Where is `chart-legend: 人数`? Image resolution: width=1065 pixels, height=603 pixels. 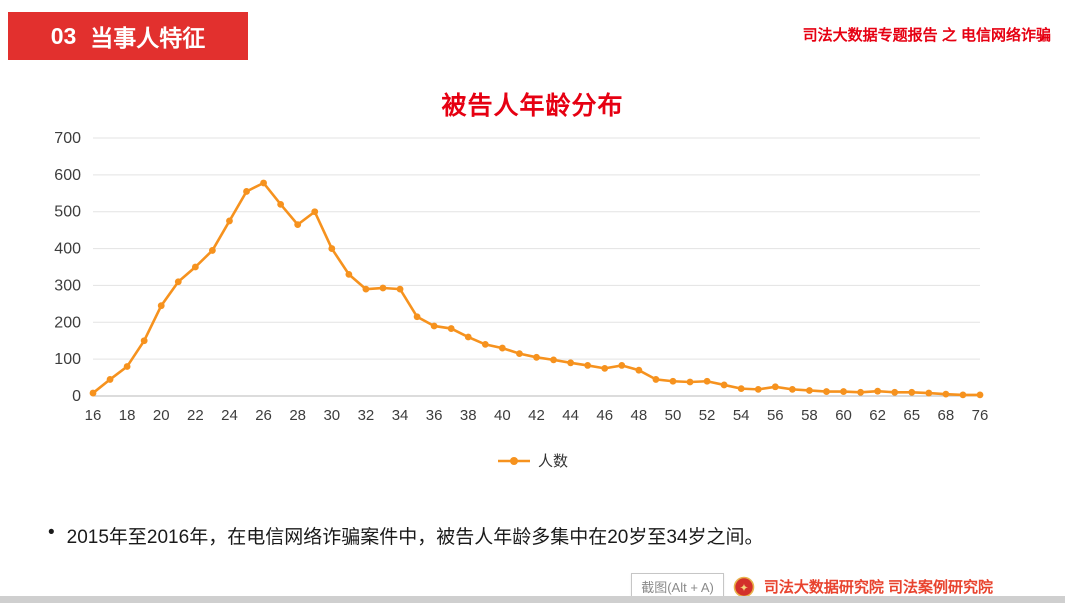
chart-legend: 人数 is located at coordinates (532, 460).